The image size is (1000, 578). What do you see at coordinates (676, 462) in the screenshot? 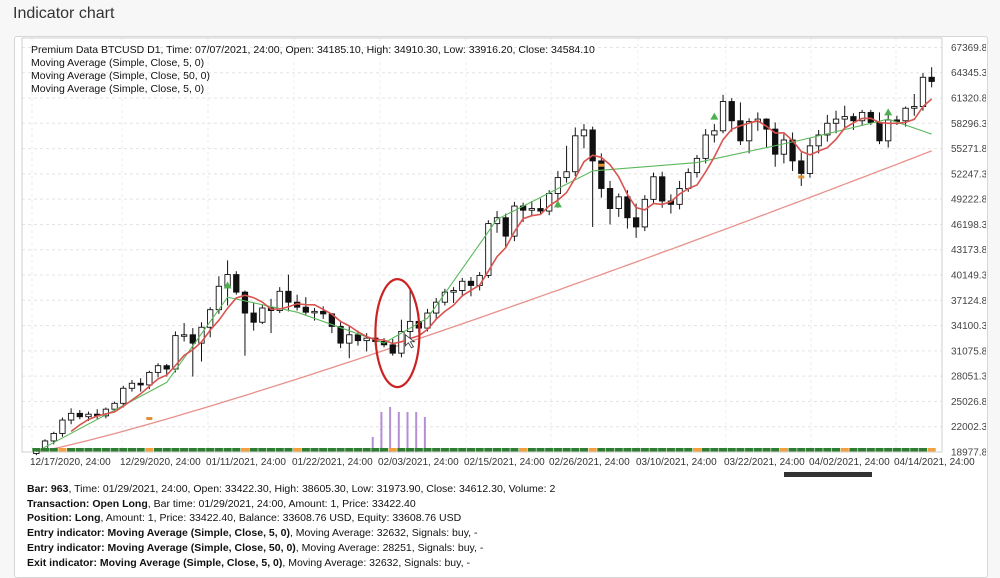
I see `x-tick-label: 03/10/2021, 24:00` at bounding box center [676, 462].